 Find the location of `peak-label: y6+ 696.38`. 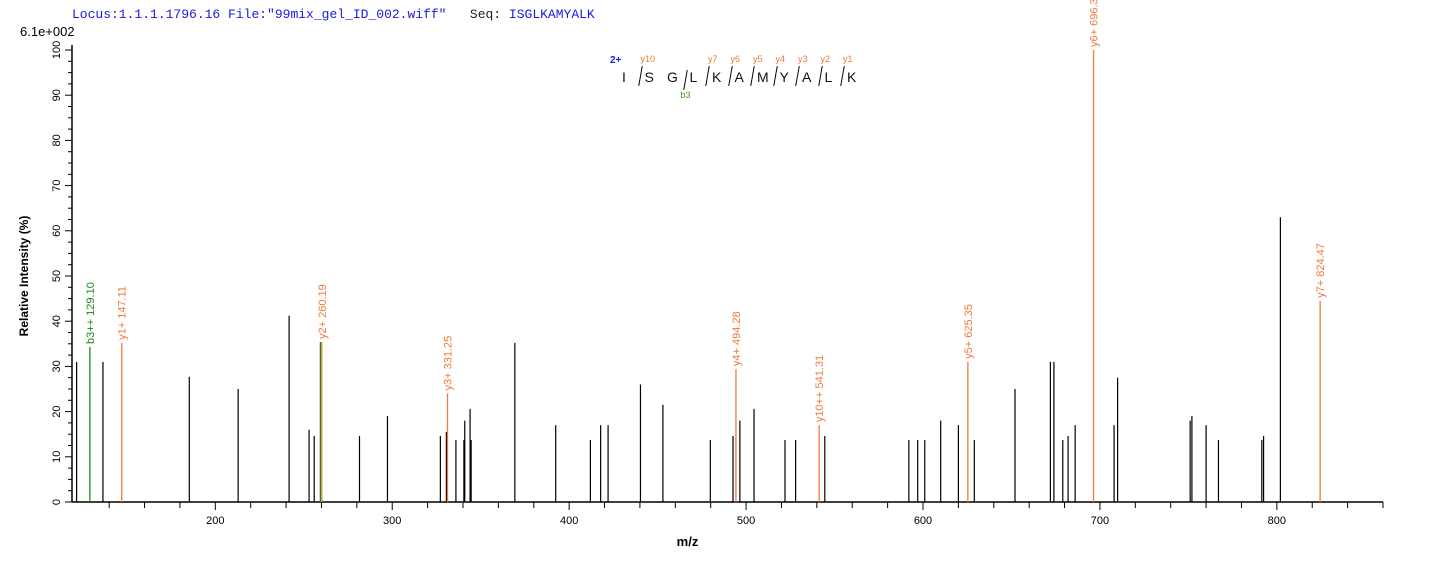

peak-label: y6+ 696.38 is located at coordinates (1095, 23).